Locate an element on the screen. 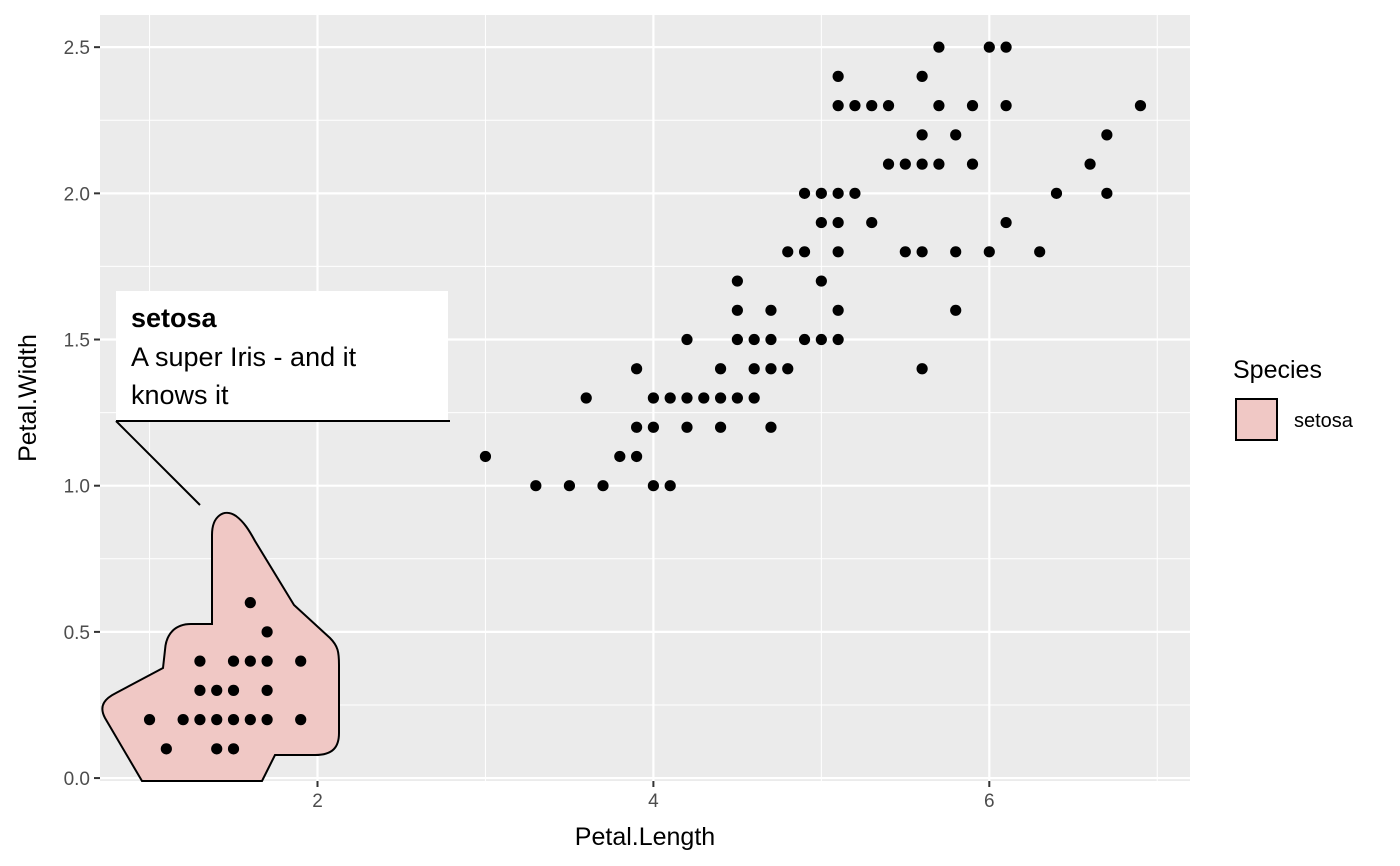 Image resolution: width=1400 pixels, height=866 pixels. y-tick-label: 1.0 is located at coordinates (77, 487).